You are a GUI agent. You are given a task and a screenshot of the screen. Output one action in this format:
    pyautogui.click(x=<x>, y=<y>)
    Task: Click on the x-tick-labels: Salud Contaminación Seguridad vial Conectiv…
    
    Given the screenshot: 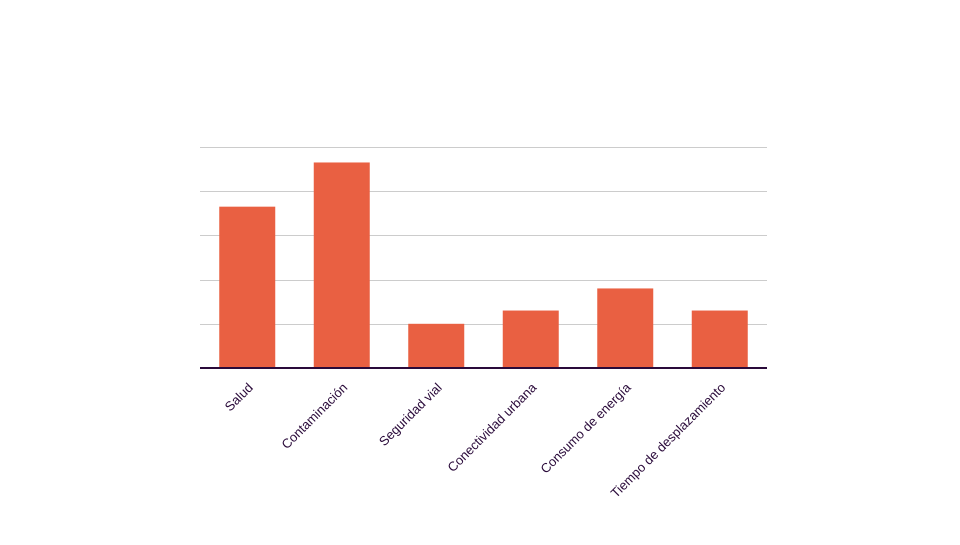 What is the action you would take?
    pyautogui.click(x=475, y=439)
    